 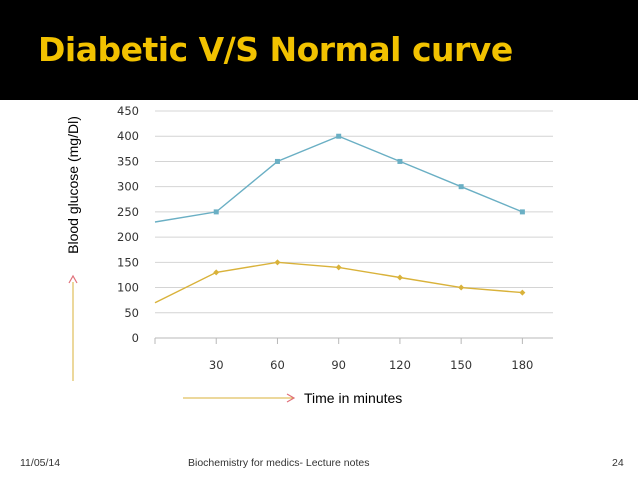 I want to click on x-tick-label: 180, so click(x=522, y=365).